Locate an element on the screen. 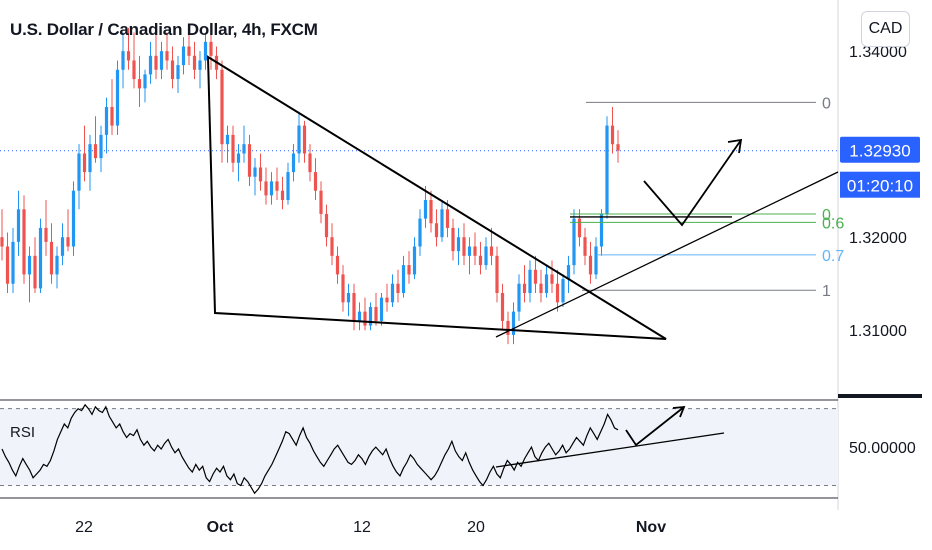 This screenshot has width=932, height=550. rsi-tick-label: 50.00000 is located at coordinates (882, 448).